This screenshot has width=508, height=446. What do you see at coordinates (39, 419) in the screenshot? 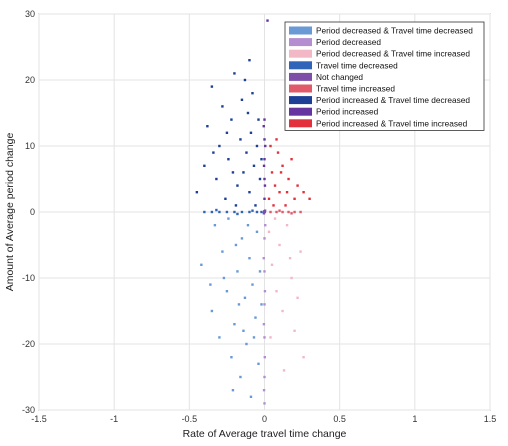
I see `x-tick-label: -1.5` at bounding box center [39, 419].